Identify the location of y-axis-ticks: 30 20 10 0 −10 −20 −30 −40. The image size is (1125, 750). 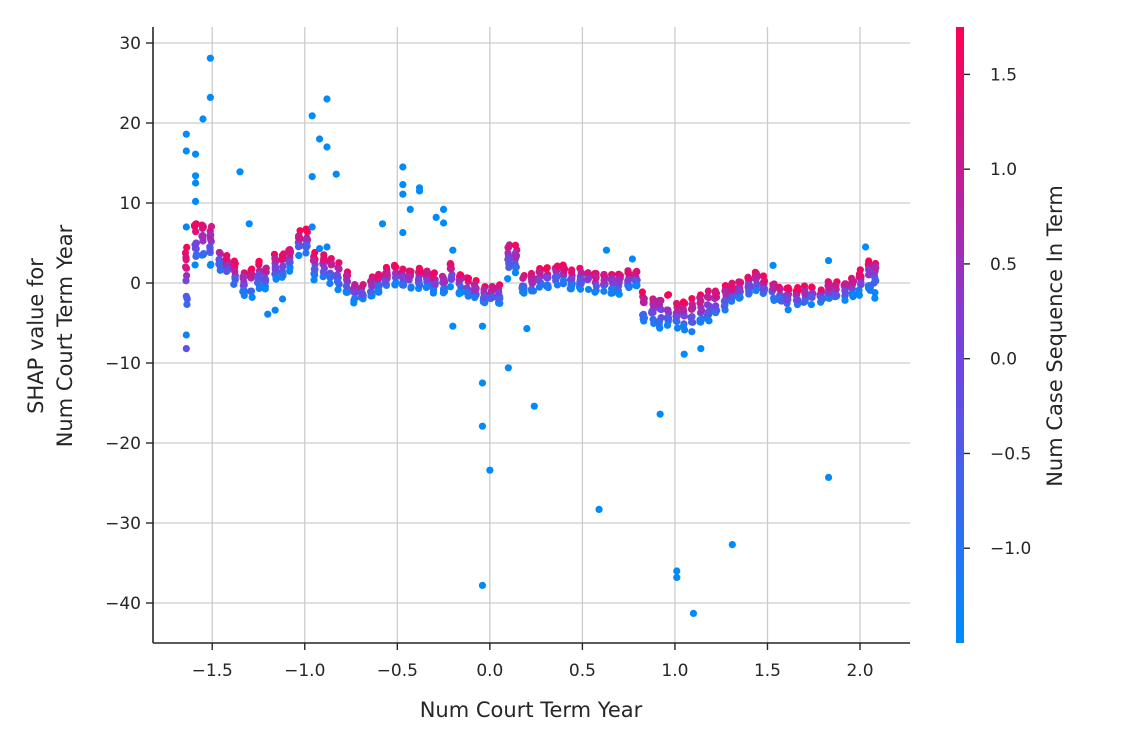
(129, 324).